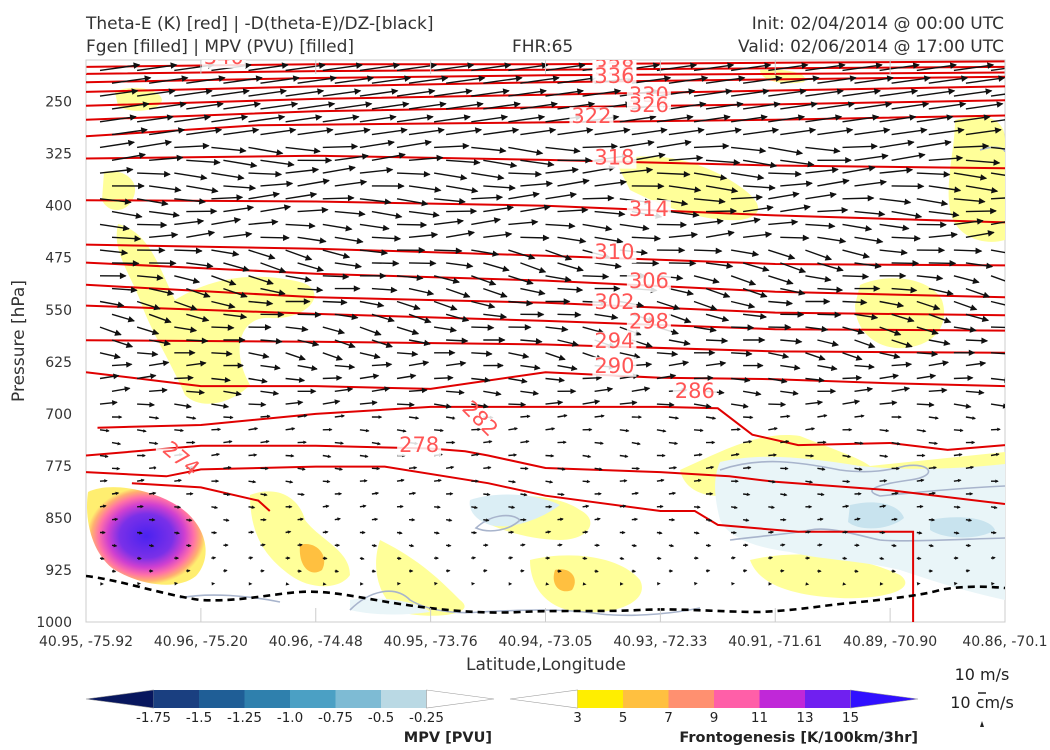 This screenshot has width=1050, height=750. I want to click on contour-label: 306, so click(649, 281).